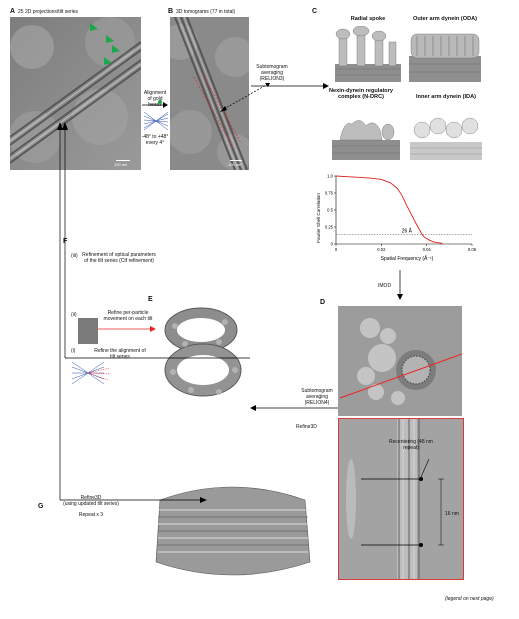  I want to click on fsc-xlabel: Spatial Frequency (Å⁻¹), so click(407, 258).